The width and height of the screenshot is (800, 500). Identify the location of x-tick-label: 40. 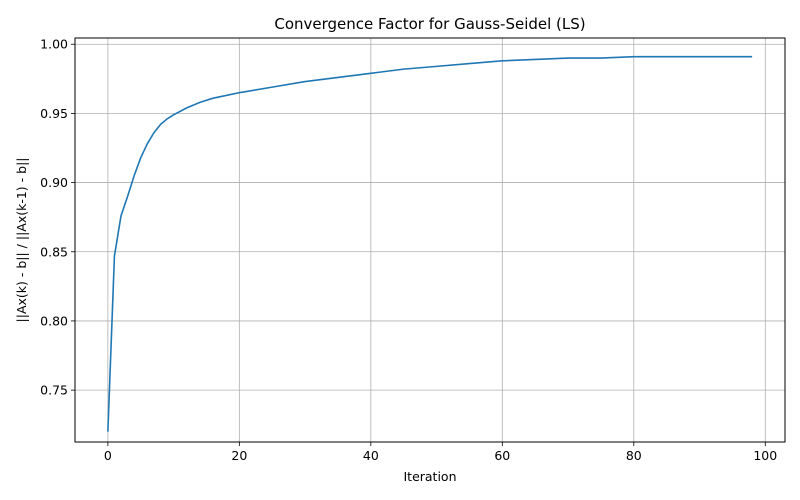
(371, 455).